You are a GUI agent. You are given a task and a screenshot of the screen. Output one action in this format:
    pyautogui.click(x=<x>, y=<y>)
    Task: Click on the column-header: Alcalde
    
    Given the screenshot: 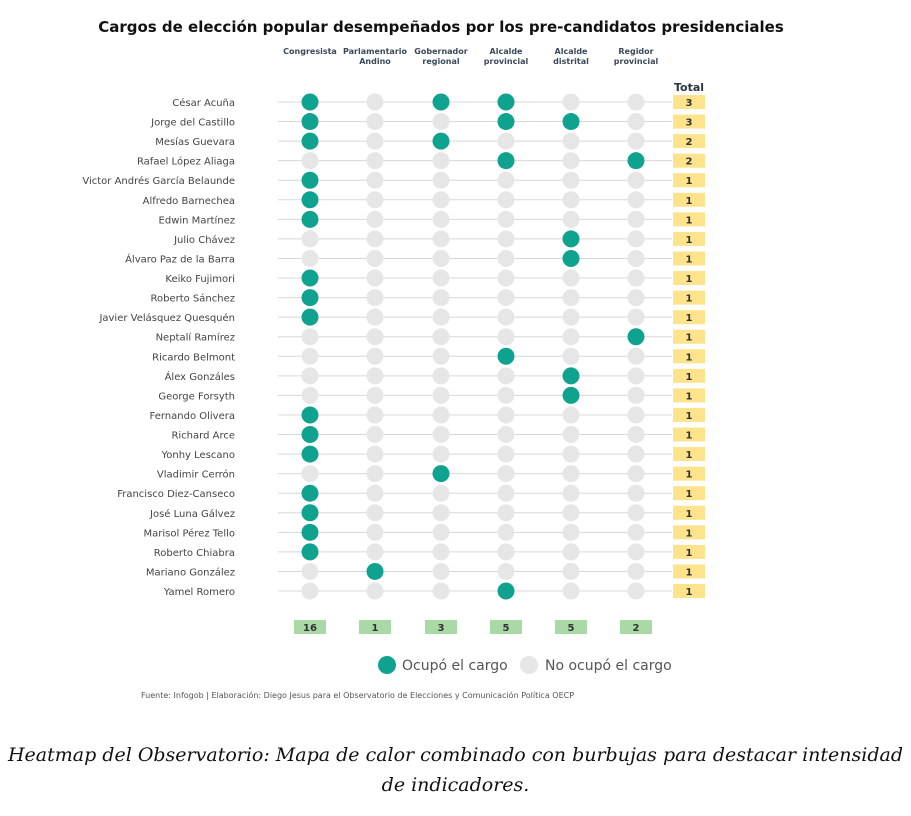 What is the action you would take?
    pyautogui.click(x=507, y=51)
    